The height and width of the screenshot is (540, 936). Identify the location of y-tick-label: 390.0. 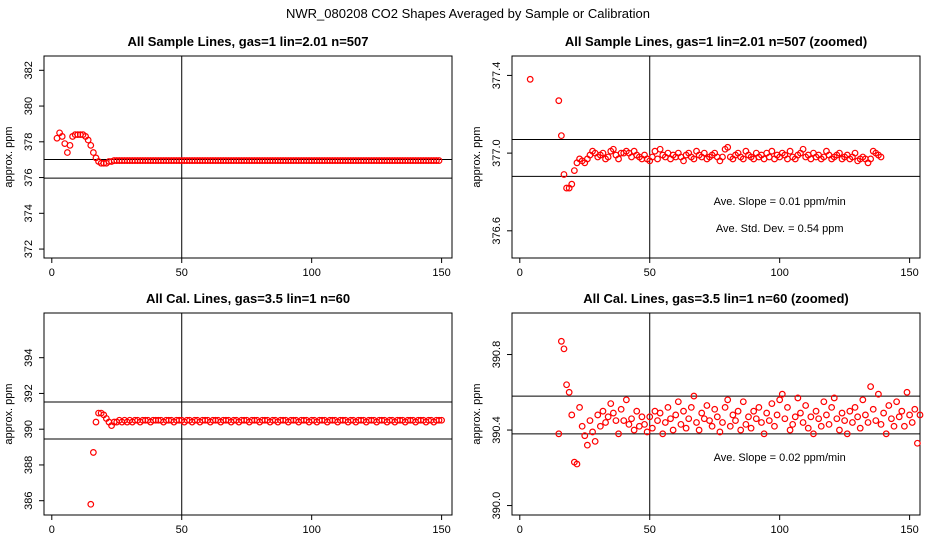
(497, 506).